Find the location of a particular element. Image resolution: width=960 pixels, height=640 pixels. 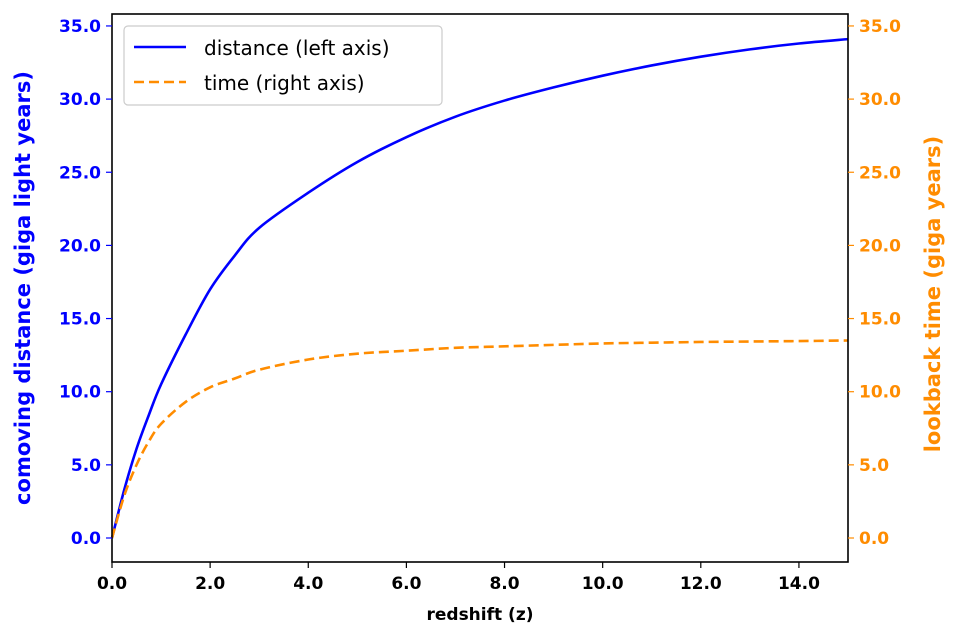

x-tick-label: 0.0 is located at coordinates (112, 584).